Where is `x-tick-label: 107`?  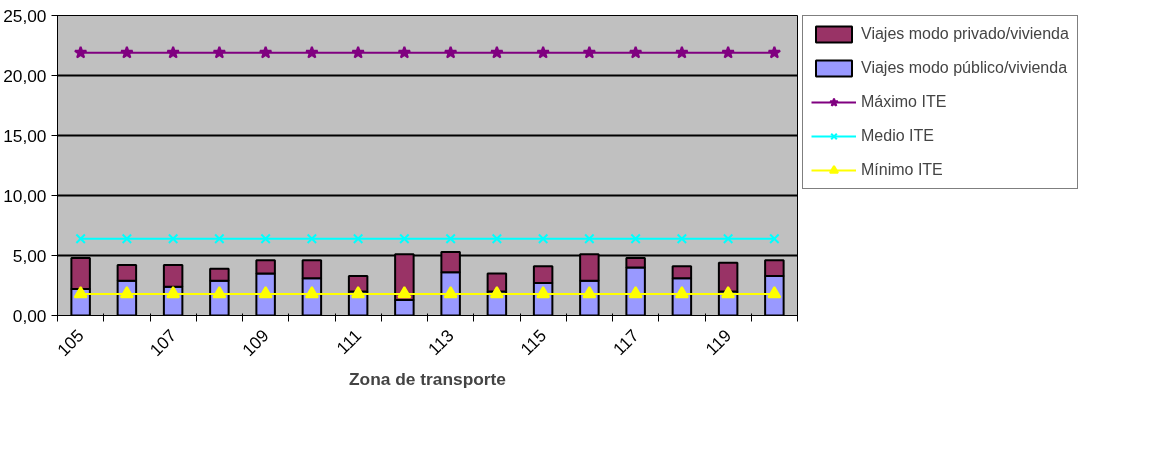 x-tick-label: 107 is located at coordinates (163, 343).